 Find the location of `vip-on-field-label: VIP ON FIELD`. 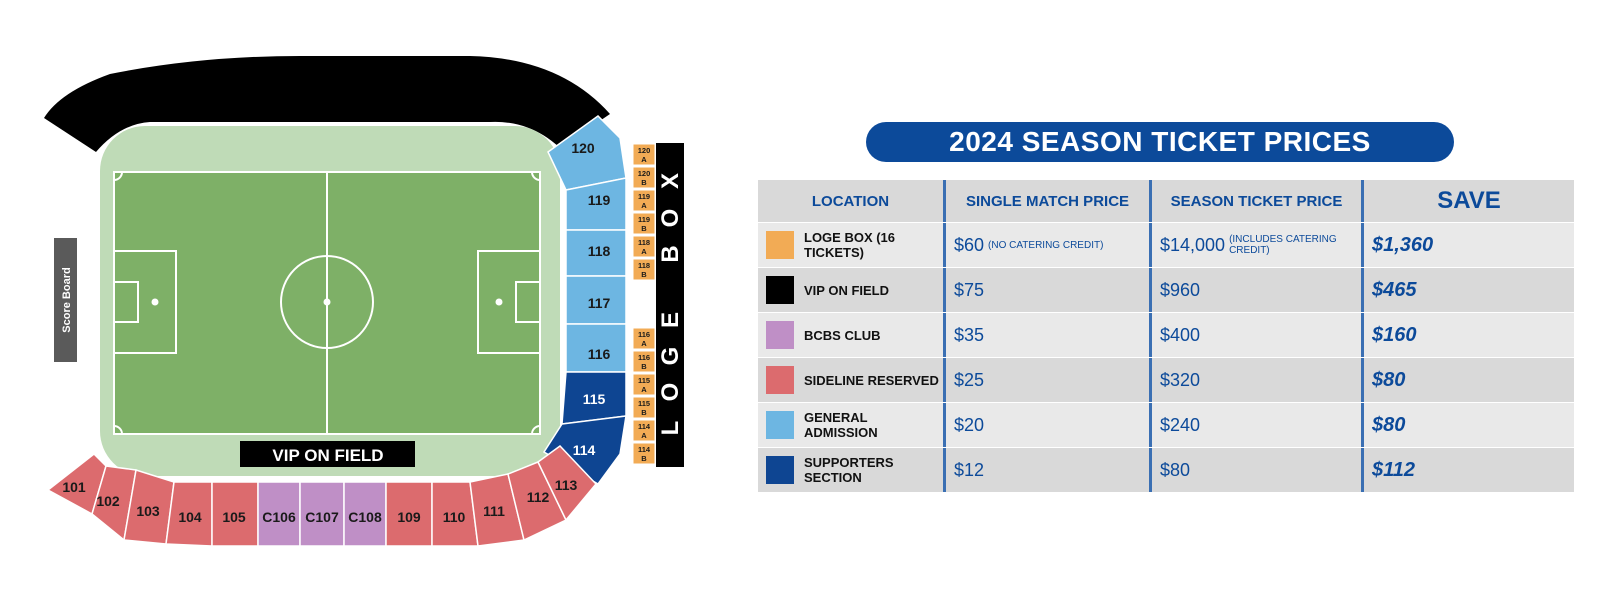

vip-on-field-label: VIP ON FIELD is located at coordinates (327, 455).